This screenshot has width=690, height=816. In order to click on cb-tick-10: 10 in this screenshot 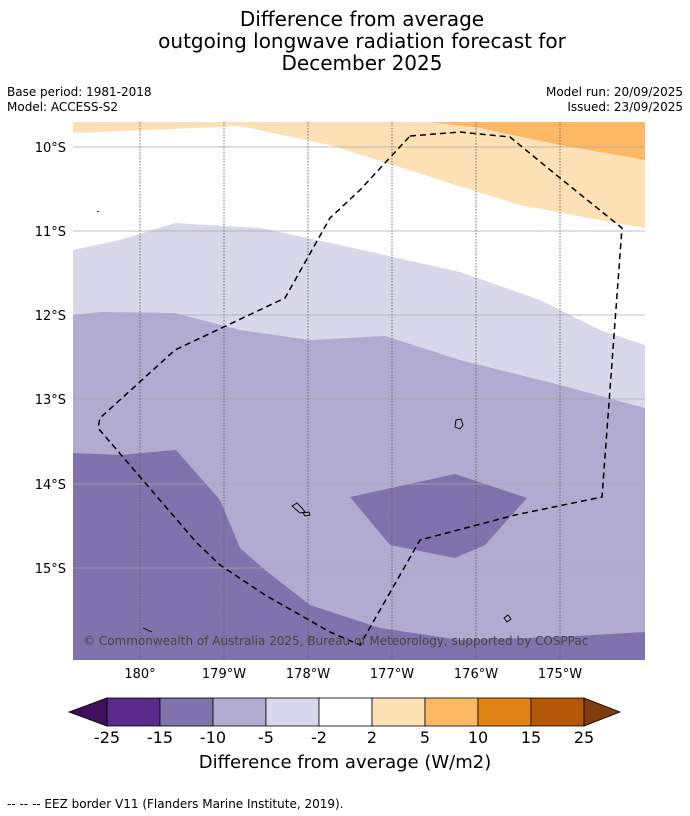, I will do `click(478, 737)`.